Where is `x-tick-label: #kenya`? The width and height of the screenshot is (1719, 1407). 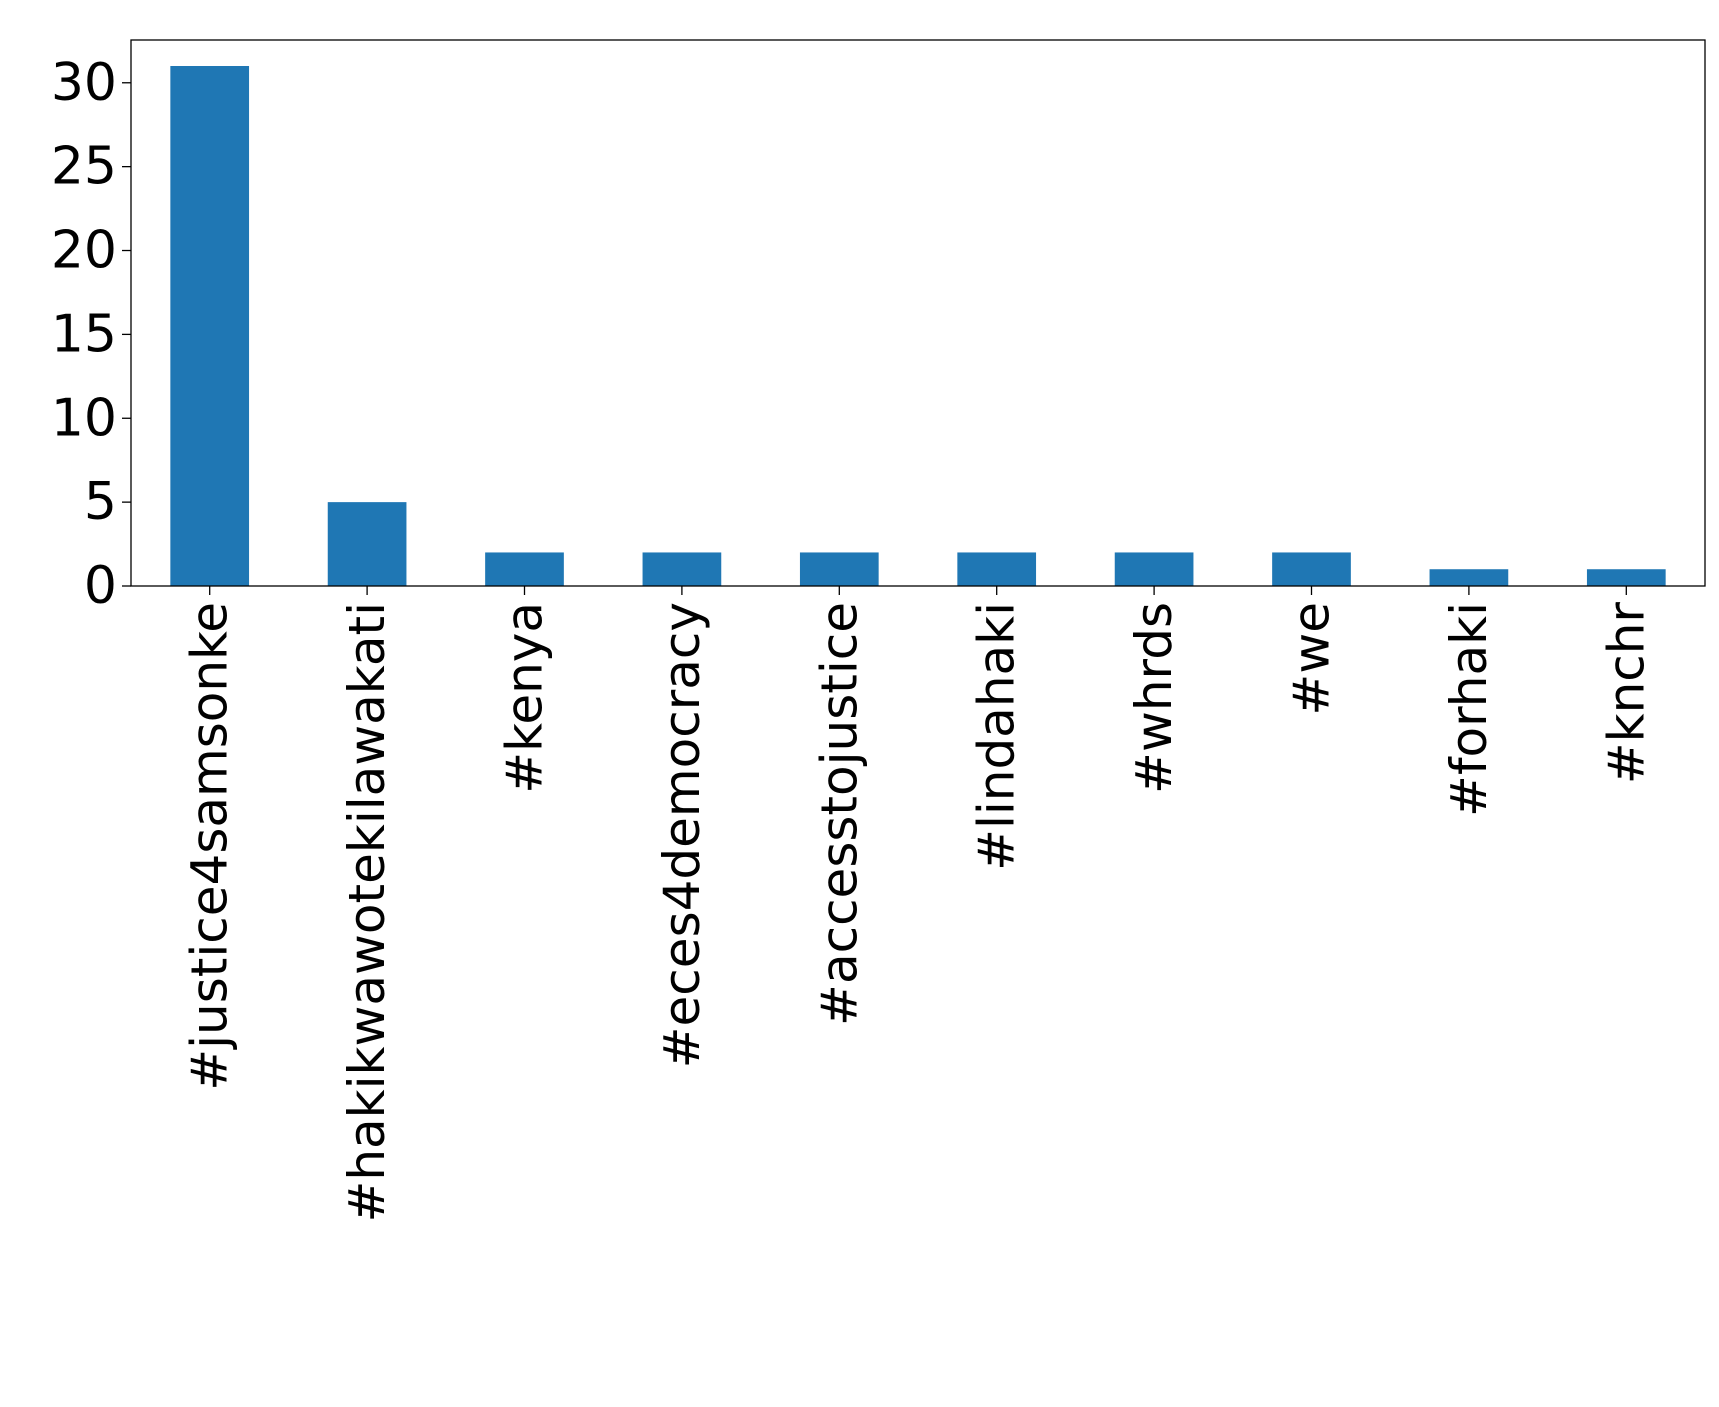
x-tick-label: #kenya is located at coordinates (525, 698).